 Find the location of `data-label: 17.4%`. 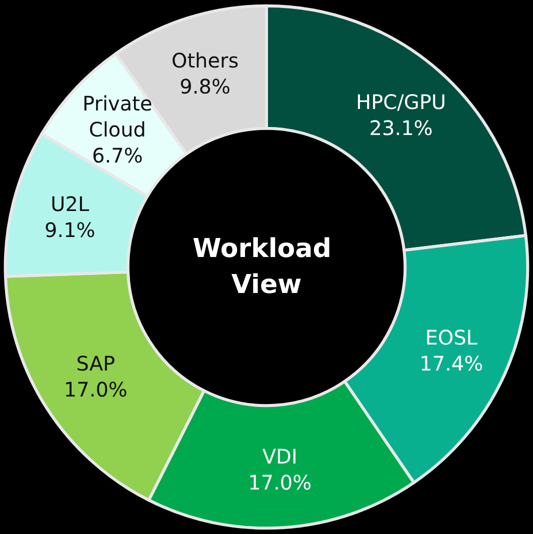

data-label: 17.4% is located at coordinates (452, 364).